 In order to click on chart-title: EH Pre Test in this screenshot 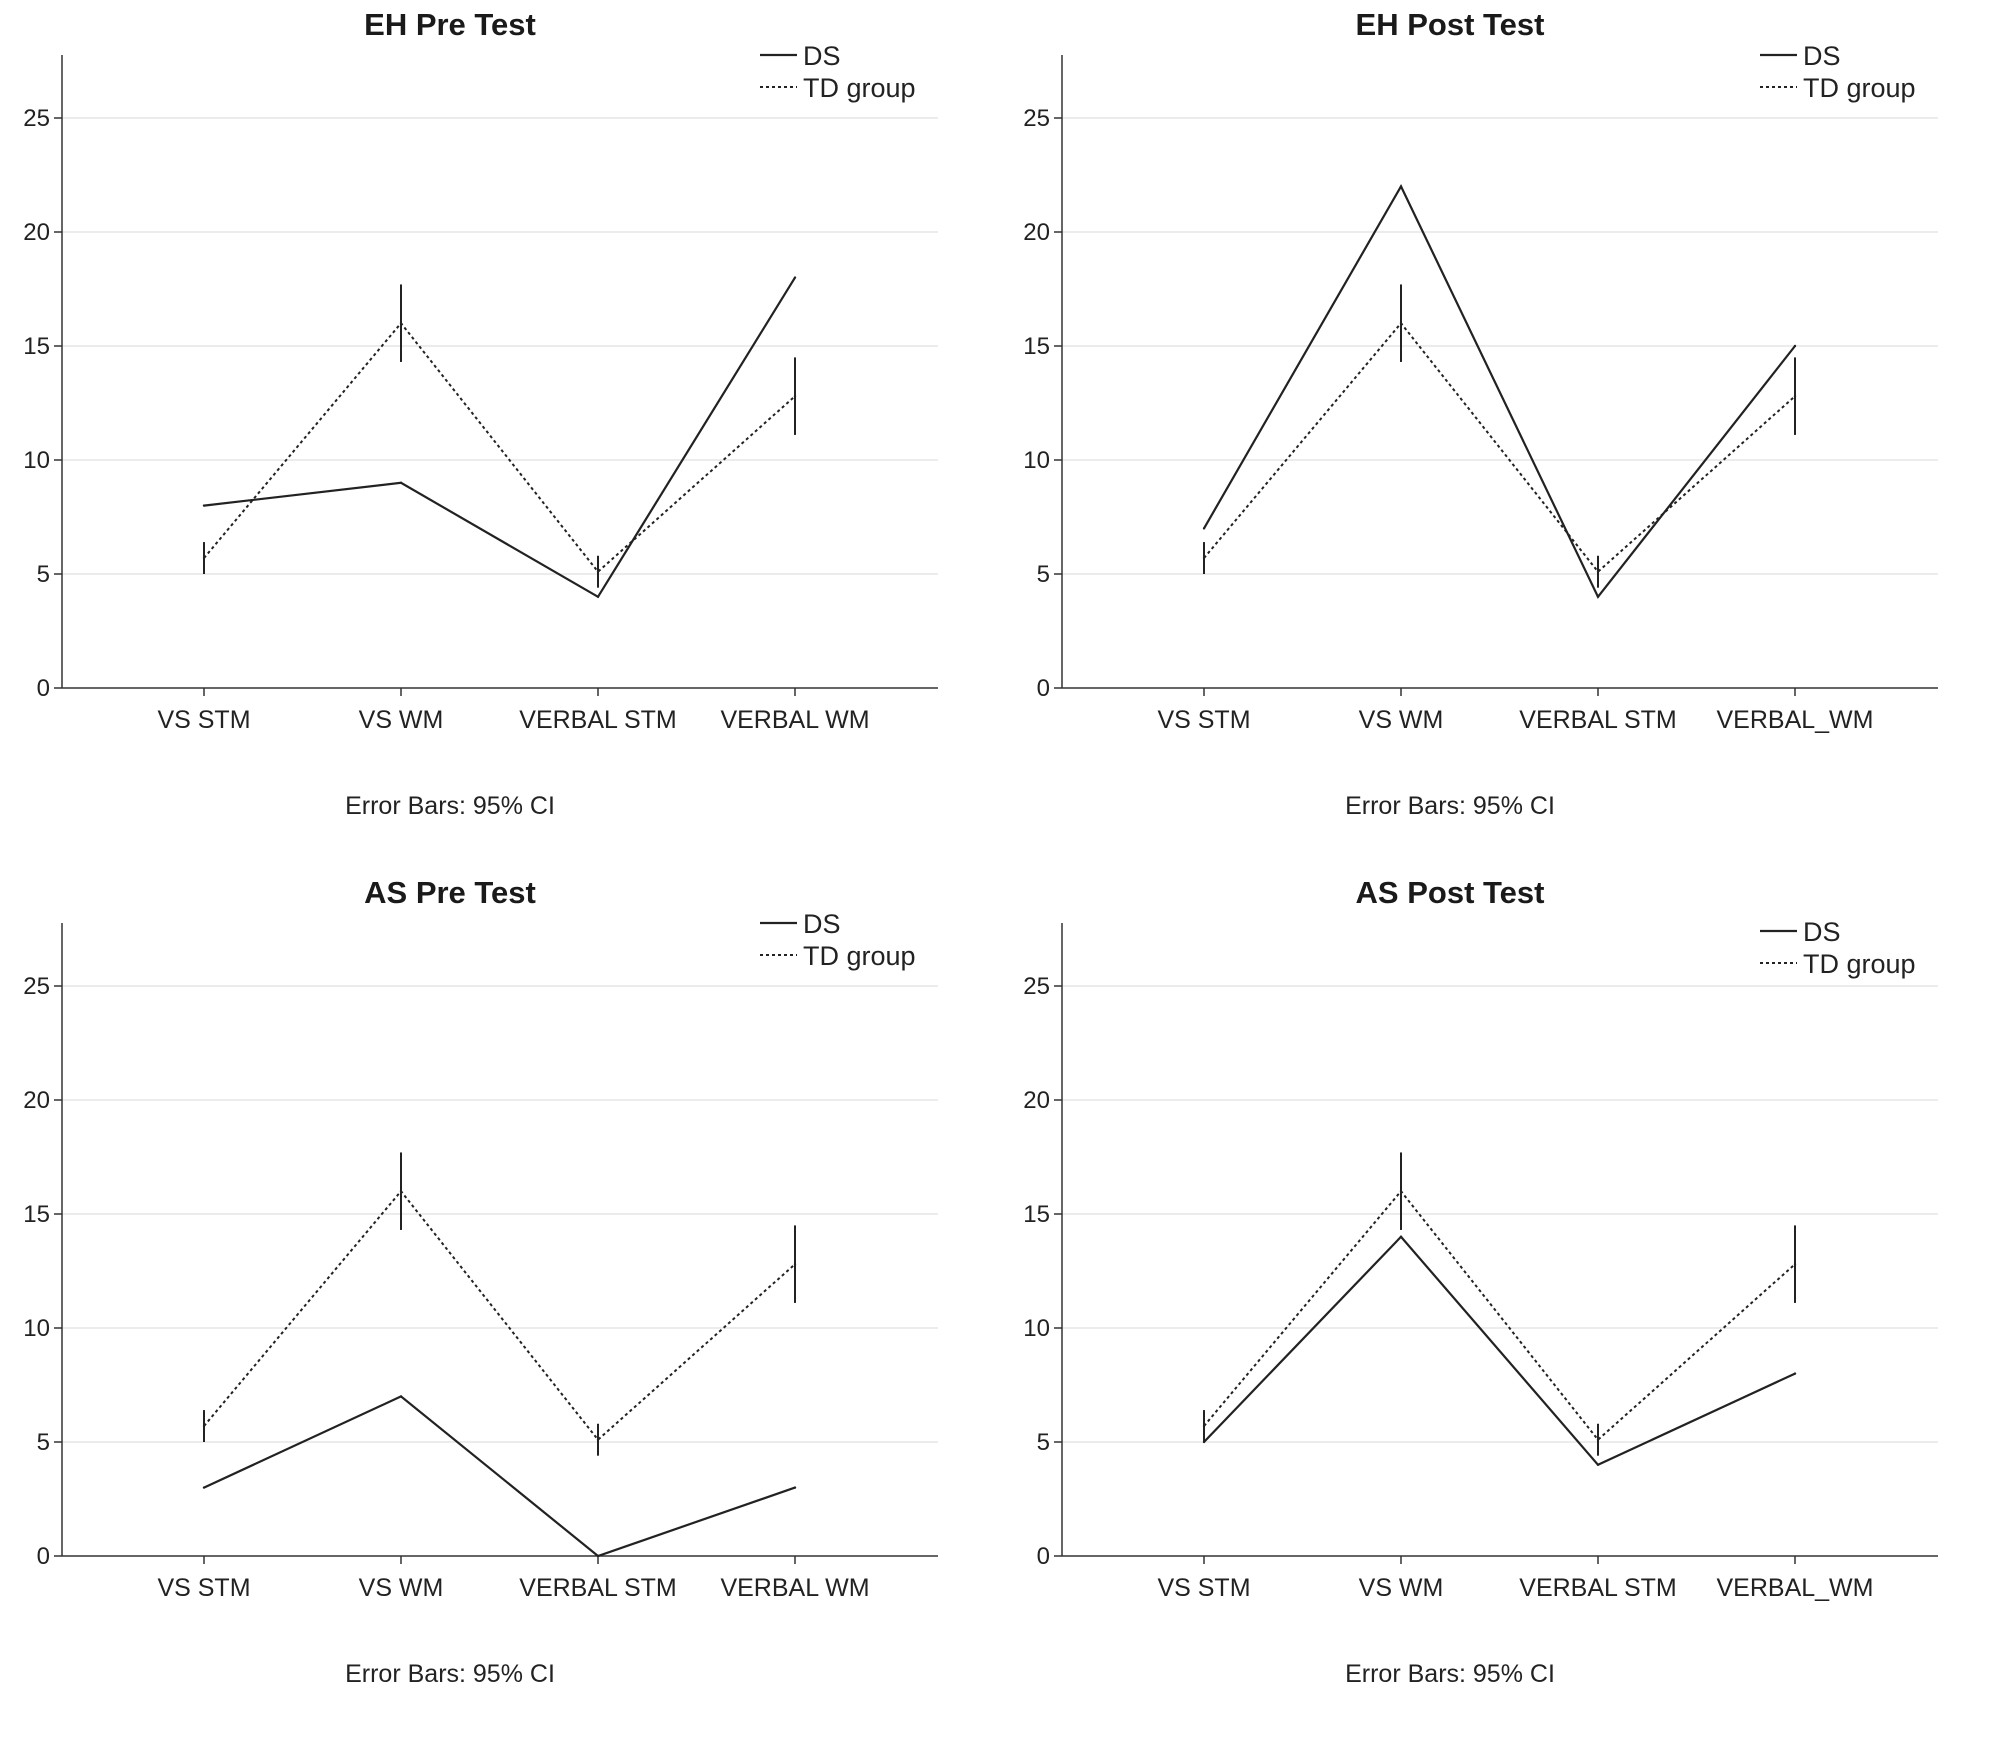, I will do `click(450, 24)`.